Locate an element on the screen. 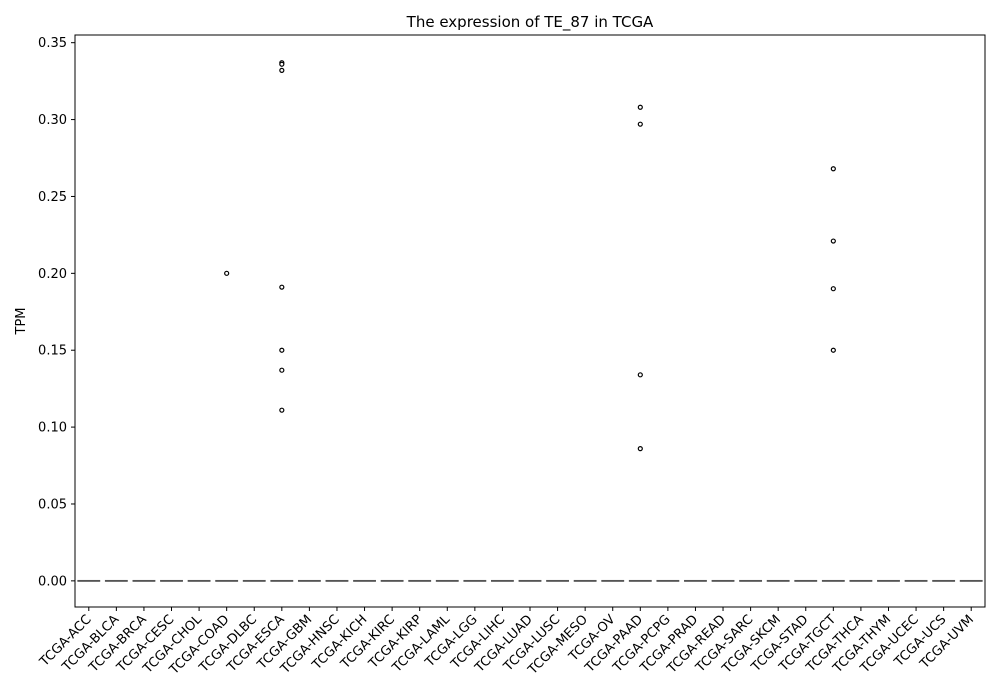  y-tick-label: 0.20 is located at coordinates (52, 274).